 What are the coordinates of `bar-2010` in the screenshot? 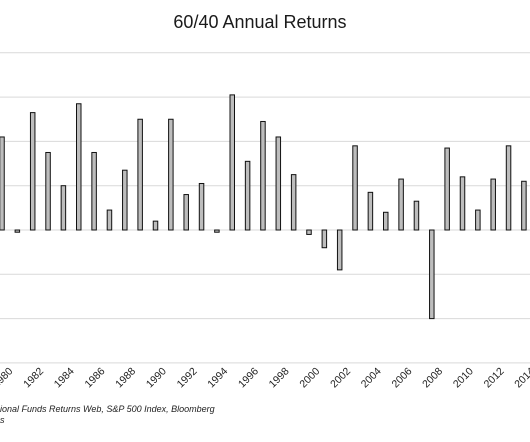 It's located at (462, 203).